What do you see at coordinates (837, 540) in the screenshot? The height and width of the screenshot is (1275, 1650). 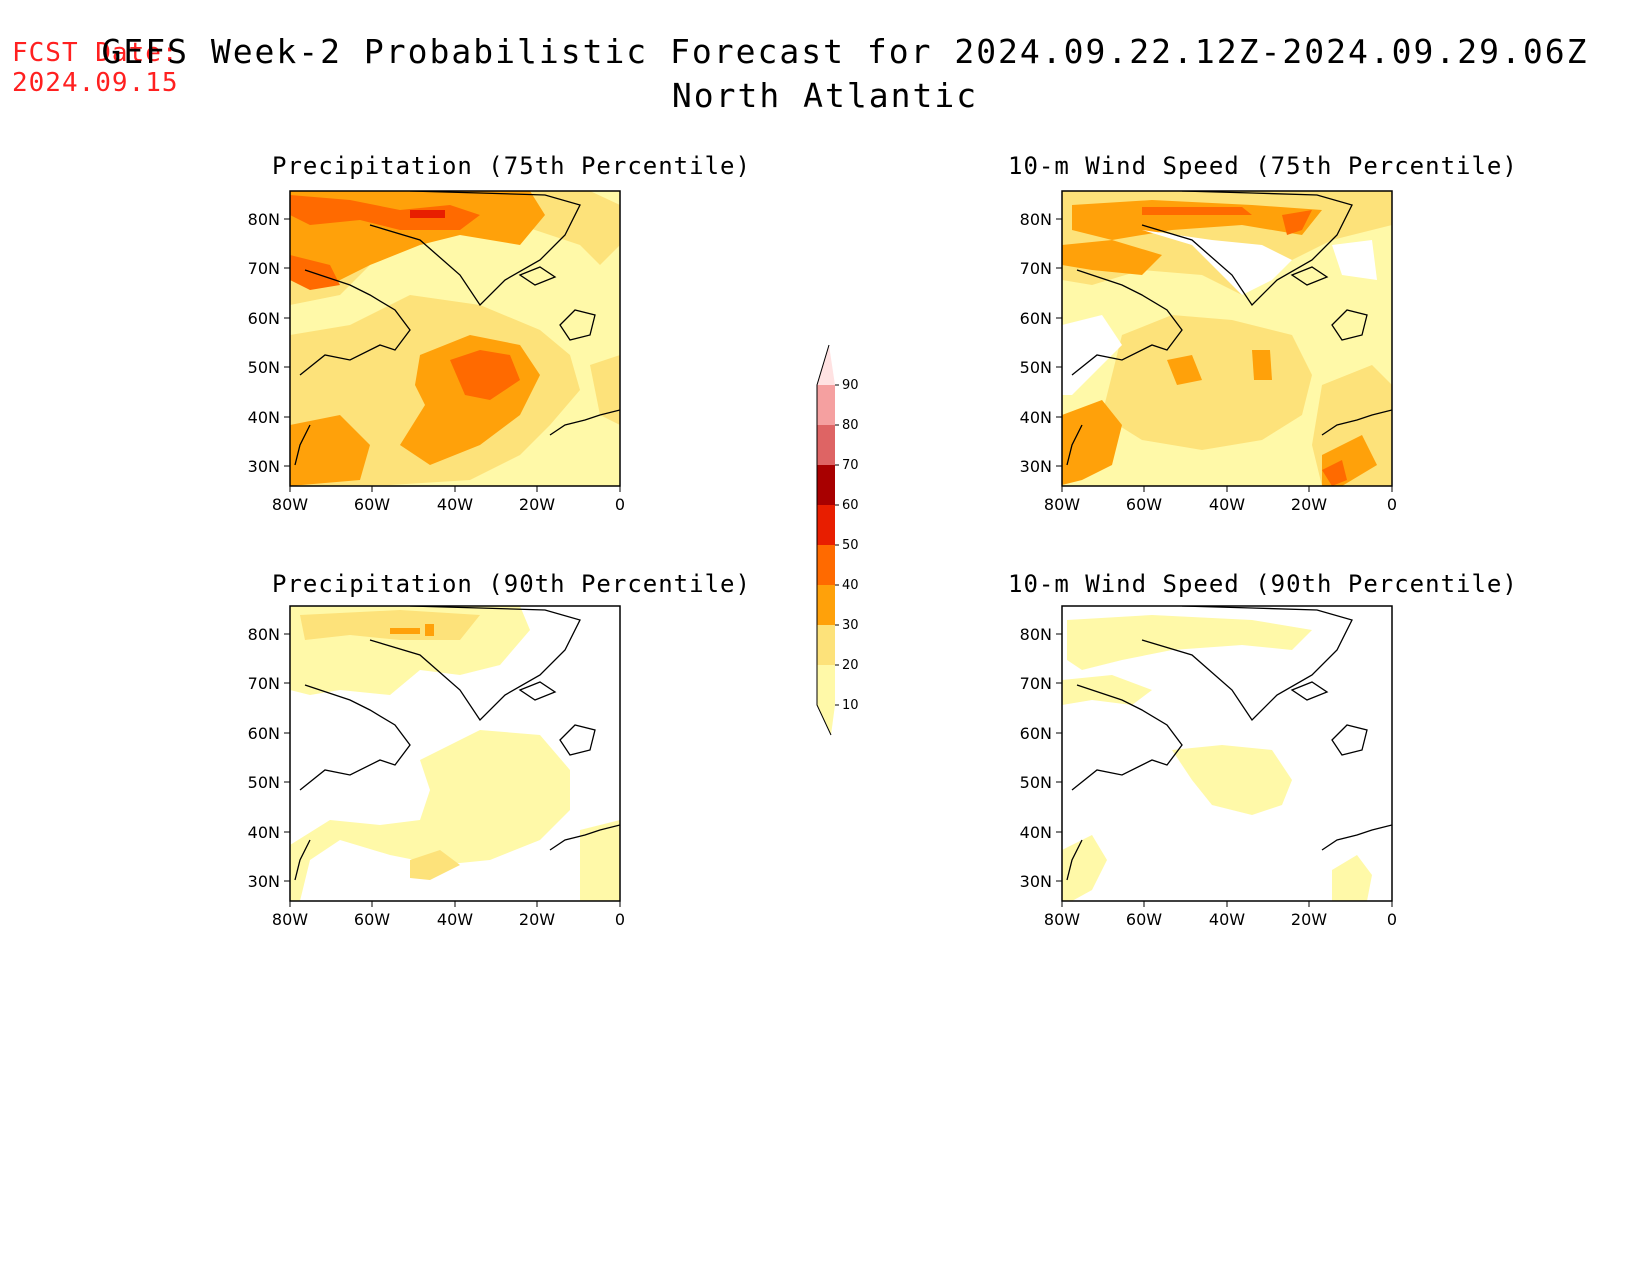 I see `colorbar: 10 20 30 40 50 60 70 80 90` at bounding box center [837, 540].